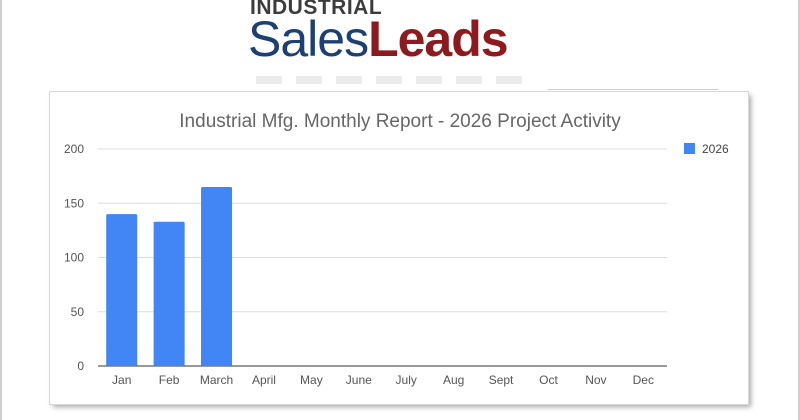  What do you see at coordinates (715, 149) in the screenshot?
I see `legend-label: 2026` at bounding box center [715, 149].